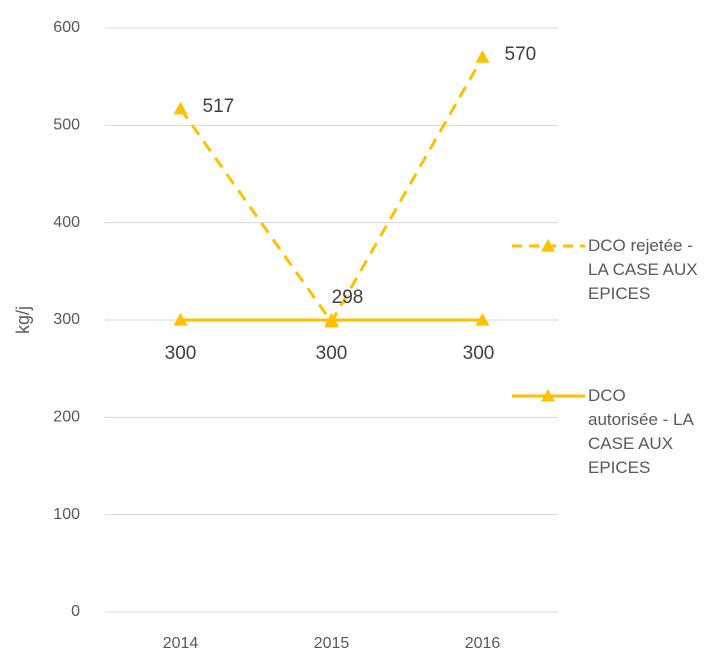  What do you see at coordinates (643, 269) in the screenshot?
I see `legend-label: DCO rejetée - LA CASE AUX EPICES` at bounding box center [643, 269].